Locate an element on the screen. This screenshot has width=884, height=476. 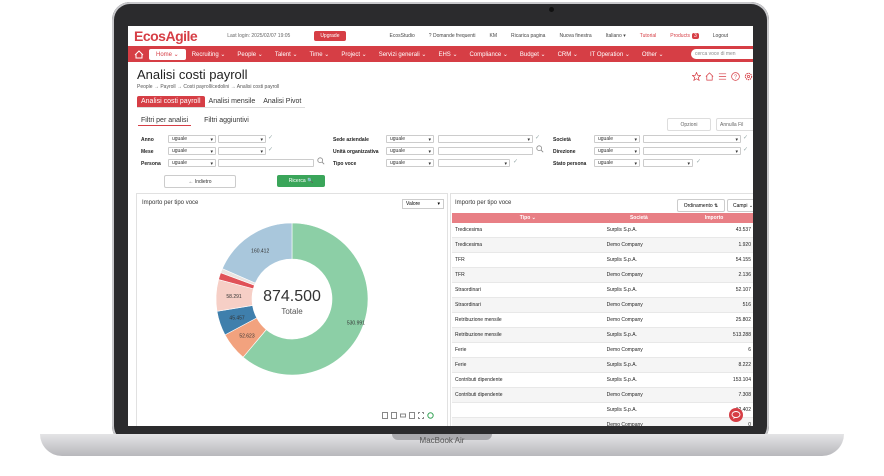
nav-project: Project ⌄ is located at coordinates (354, 54).